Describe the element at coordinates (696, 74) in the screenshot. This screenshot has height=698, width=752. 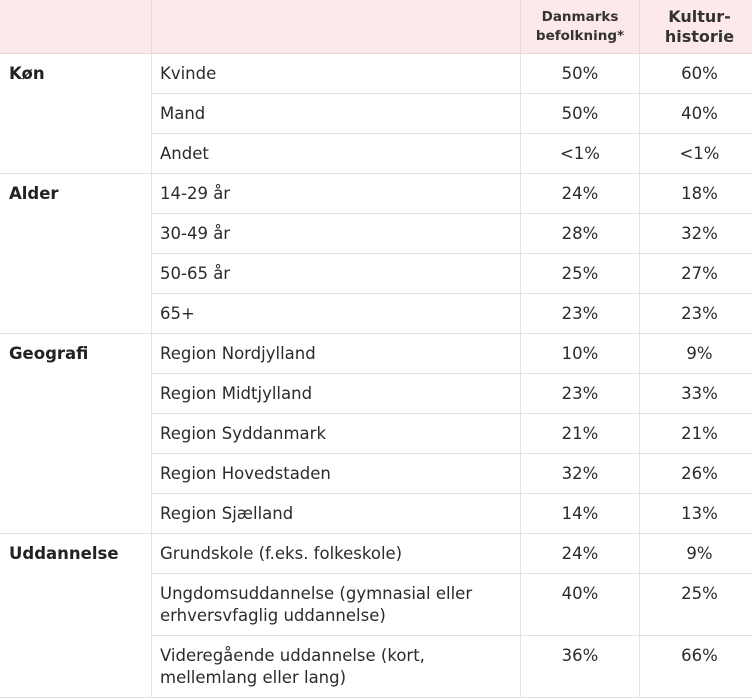
I see `value-kultur: 60%` at that location.